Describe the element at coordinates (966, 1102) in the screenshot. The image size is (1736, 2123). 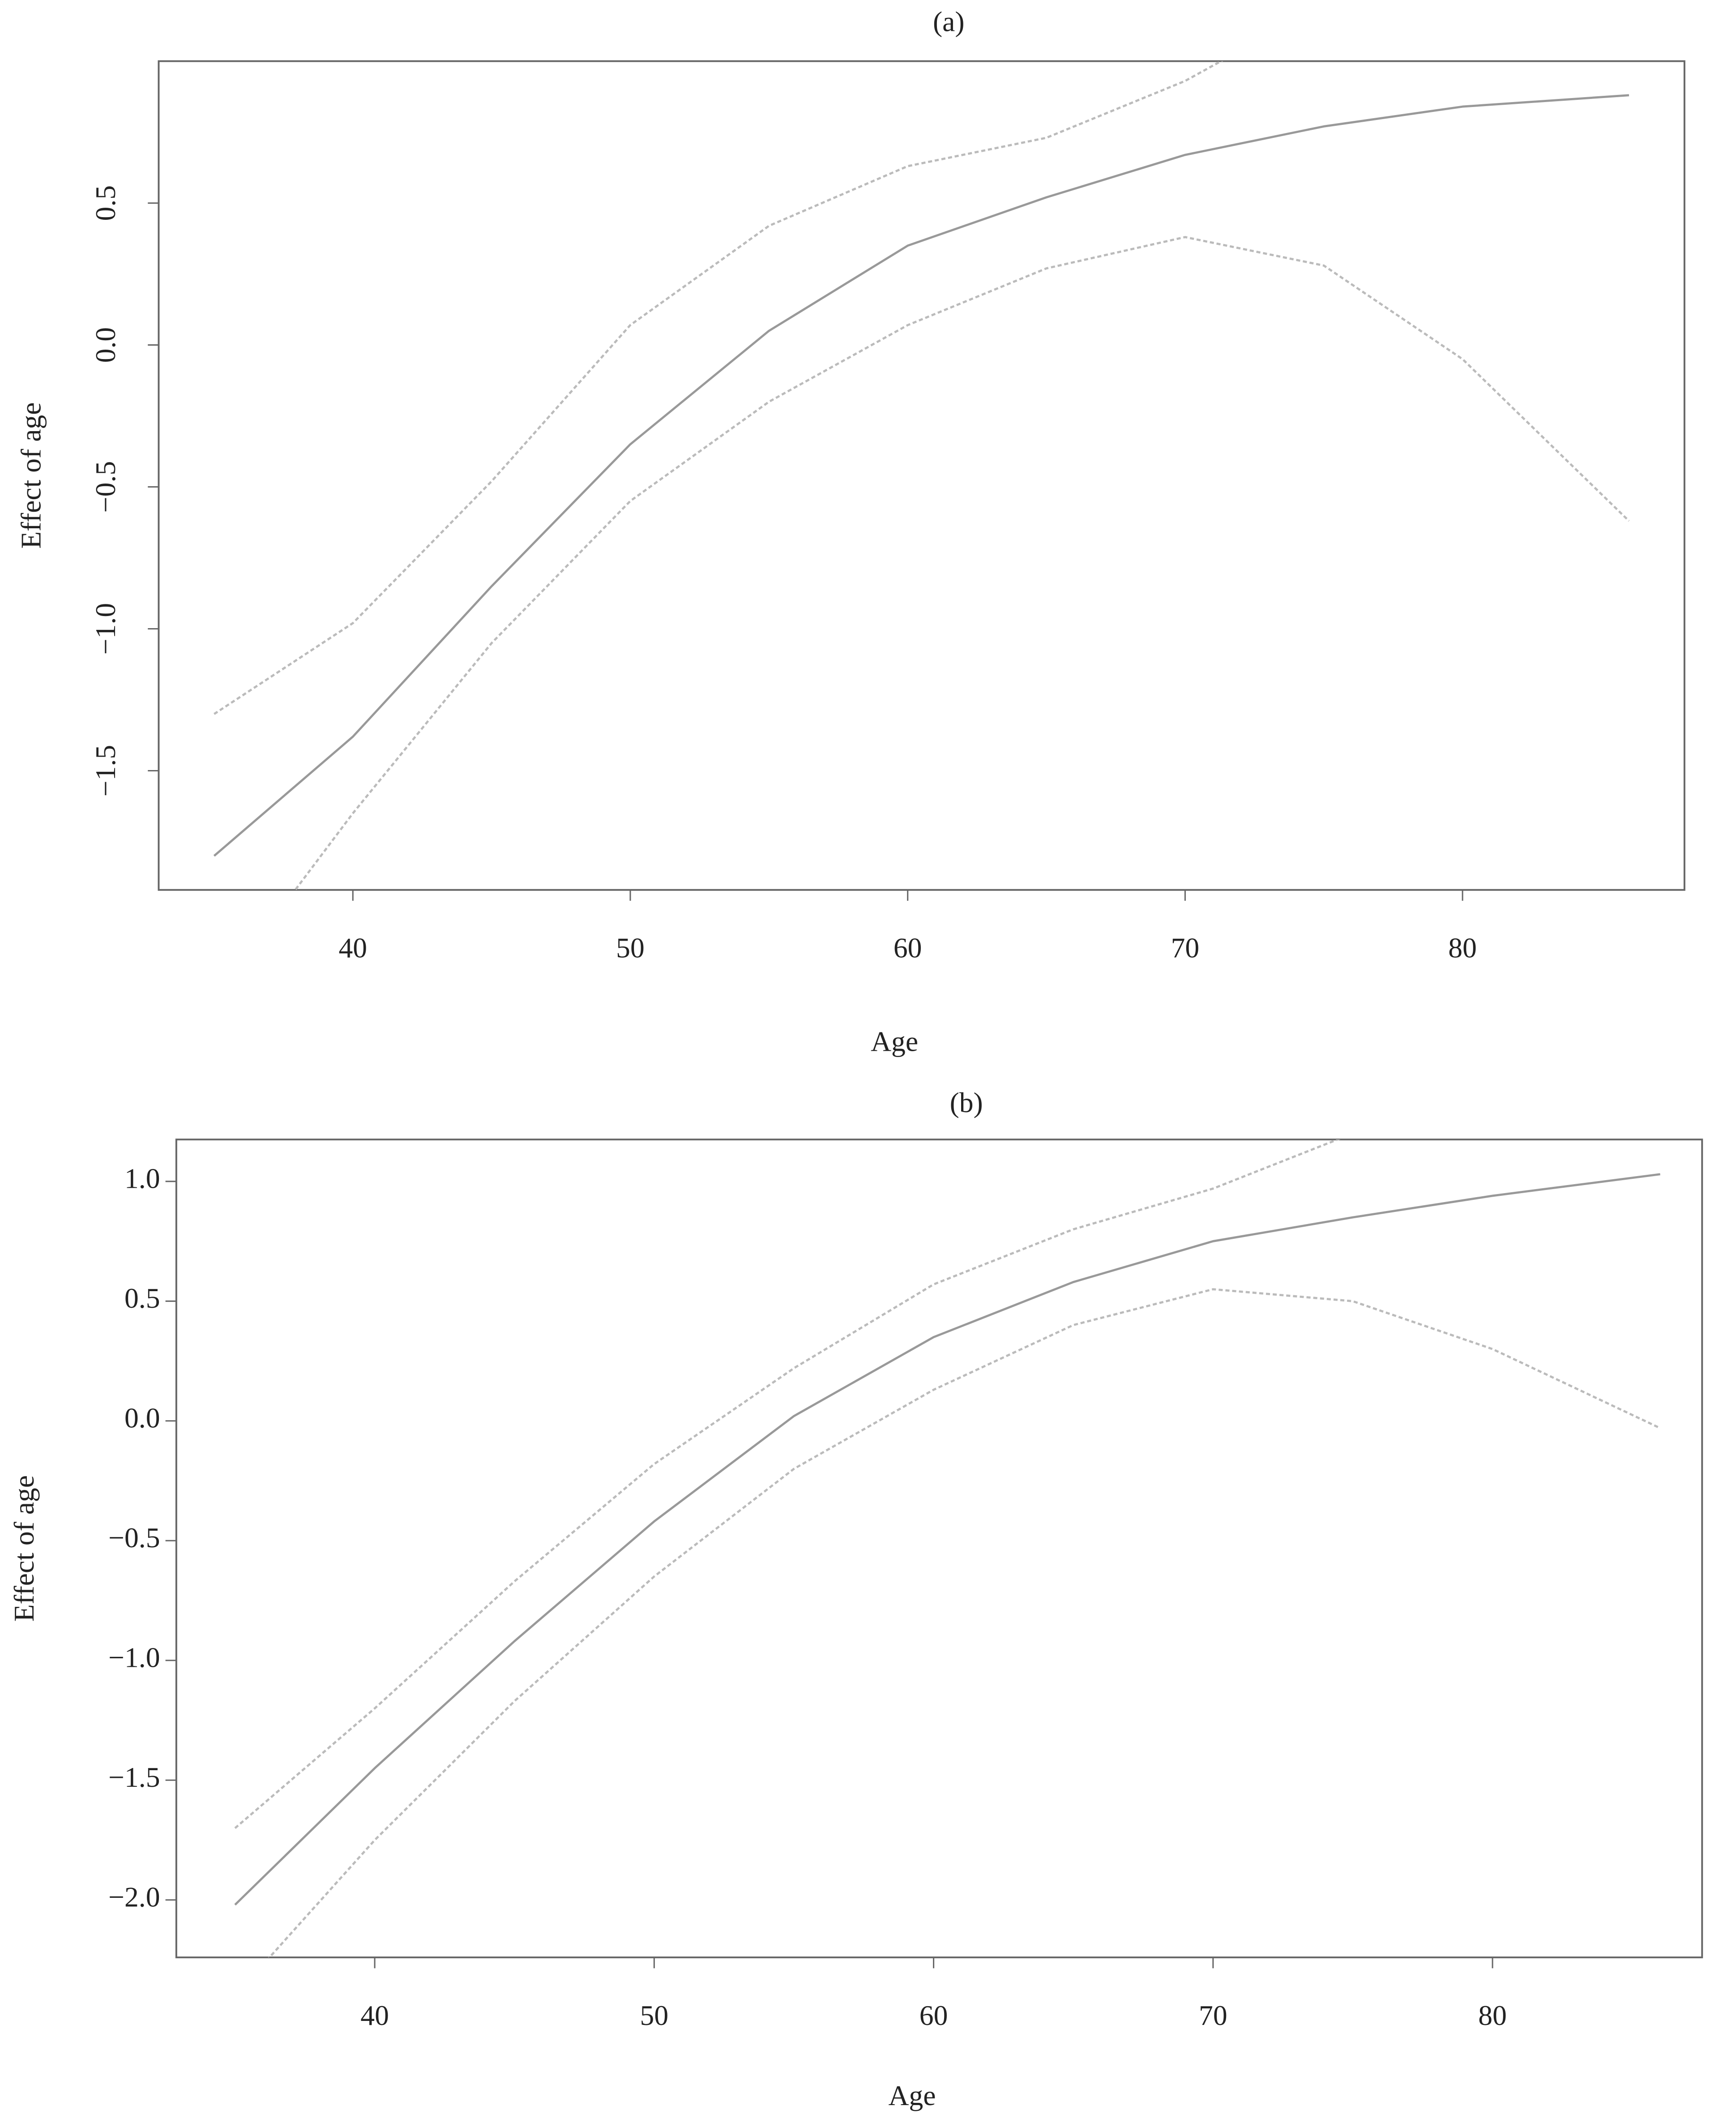
I see `panel-label: (b)` at that location.